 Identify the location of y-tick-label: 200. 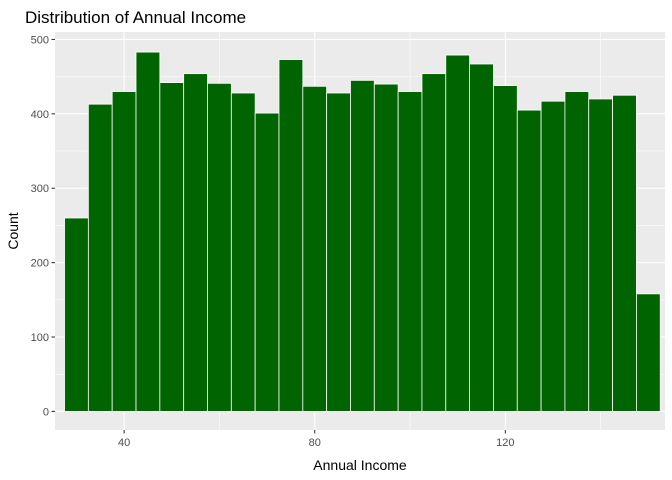
(40, 264).